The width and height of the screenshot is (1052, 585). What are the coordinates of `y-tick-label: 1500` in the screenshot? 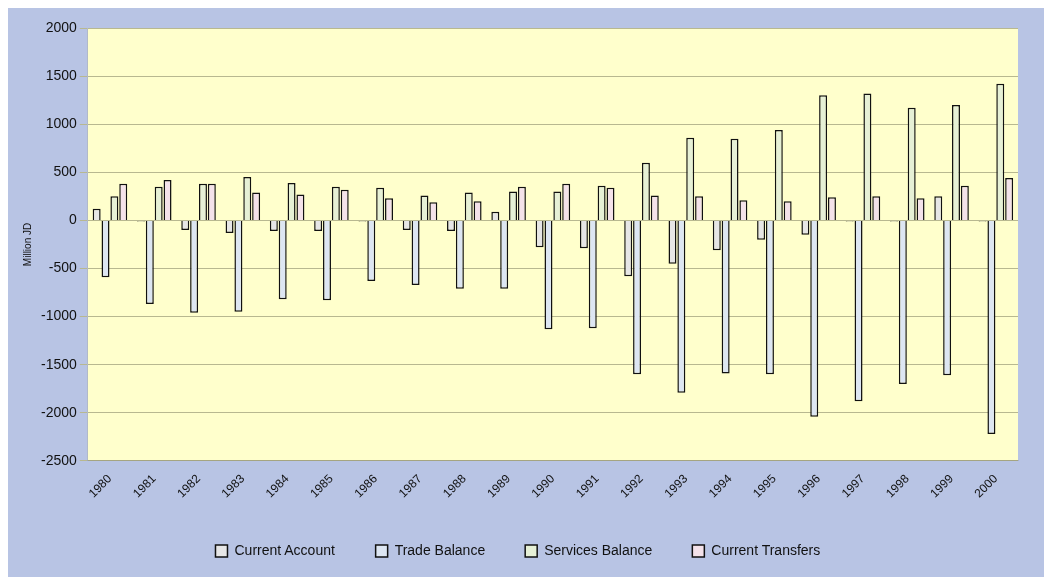 It's located at (61, 74).